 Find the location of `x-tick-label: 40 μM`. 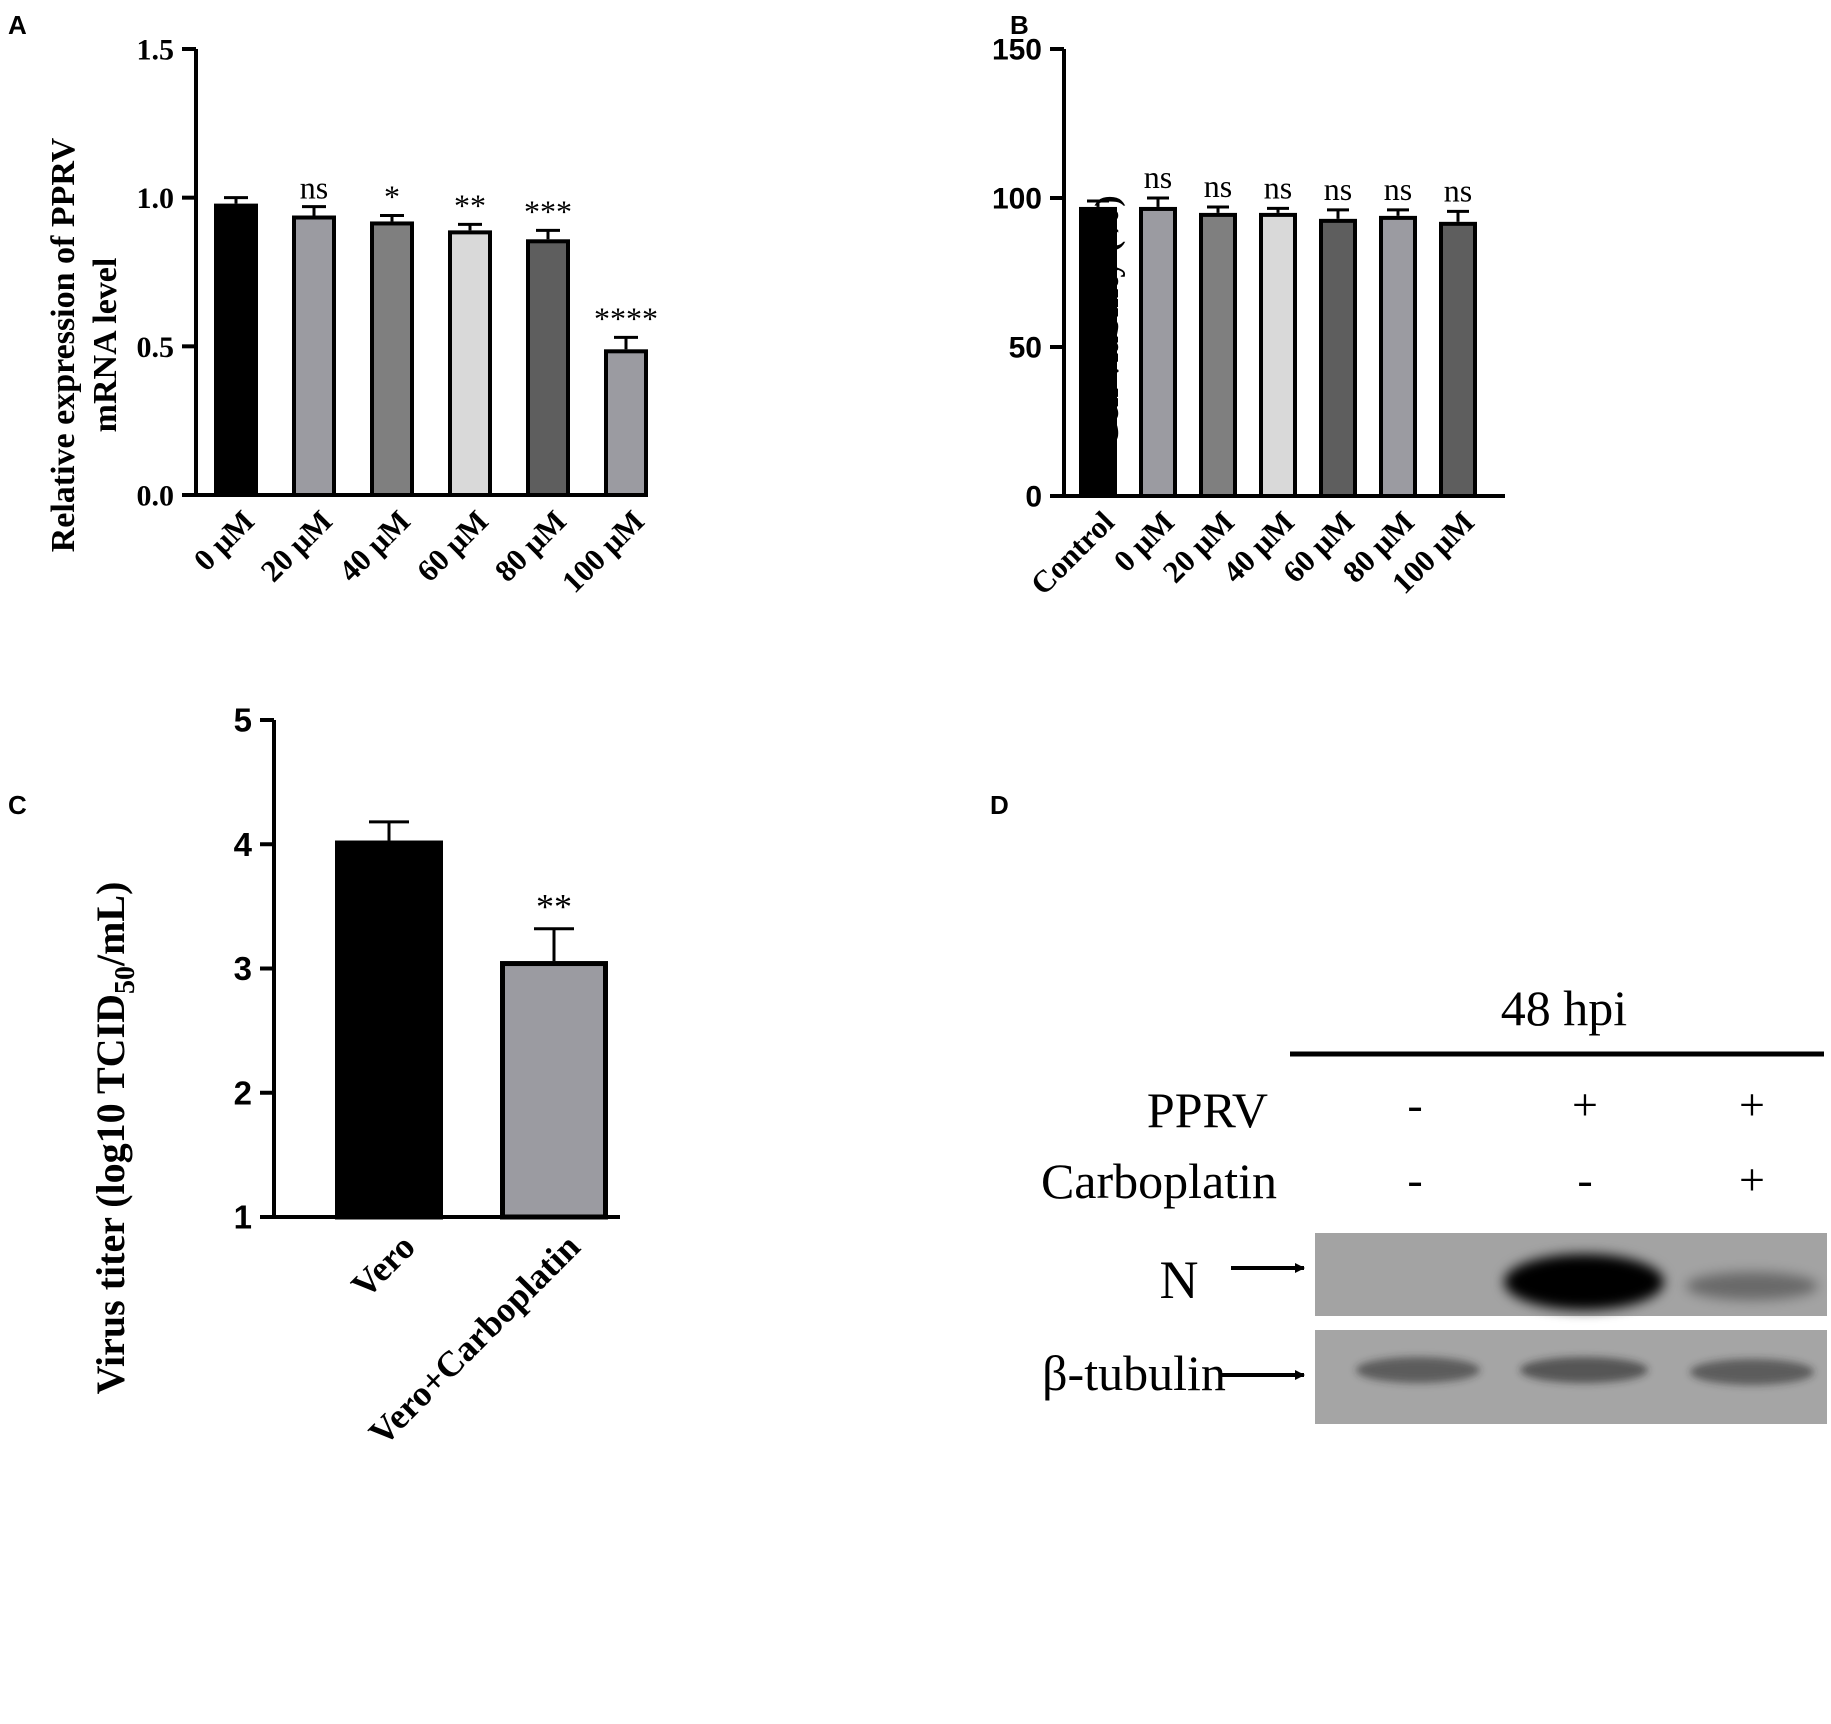

x-tick-label: 40 μM is located at coordinates (374, 545).